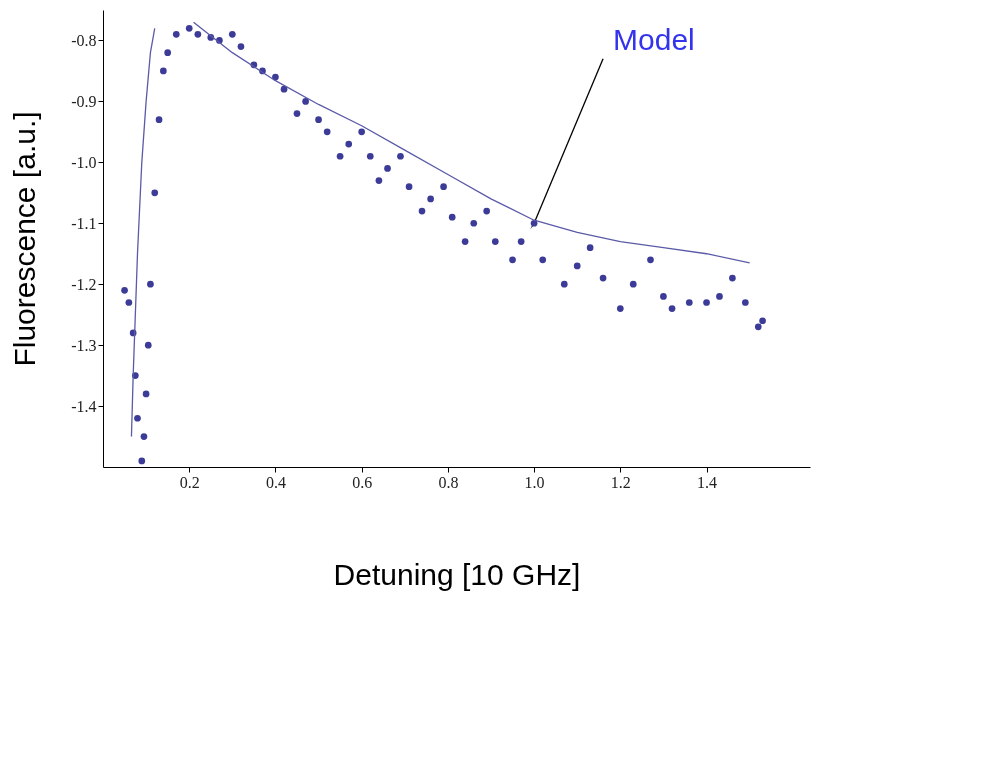  What do you see at coordinates (25, 239) in the screenshot?
I see `y-axis-title: Fluorescence [a.u.]` at bounding box center [25, 239].